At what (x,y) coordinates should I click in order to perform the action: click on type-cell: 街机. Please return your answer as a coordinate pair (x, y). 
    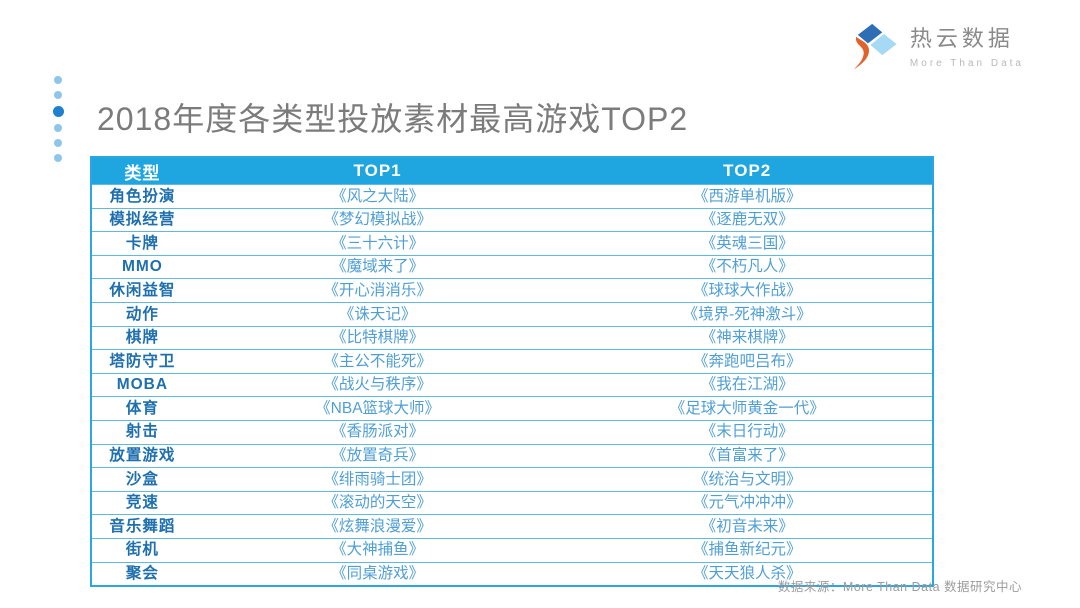
    Looking at the image, I should click on (142, 549).